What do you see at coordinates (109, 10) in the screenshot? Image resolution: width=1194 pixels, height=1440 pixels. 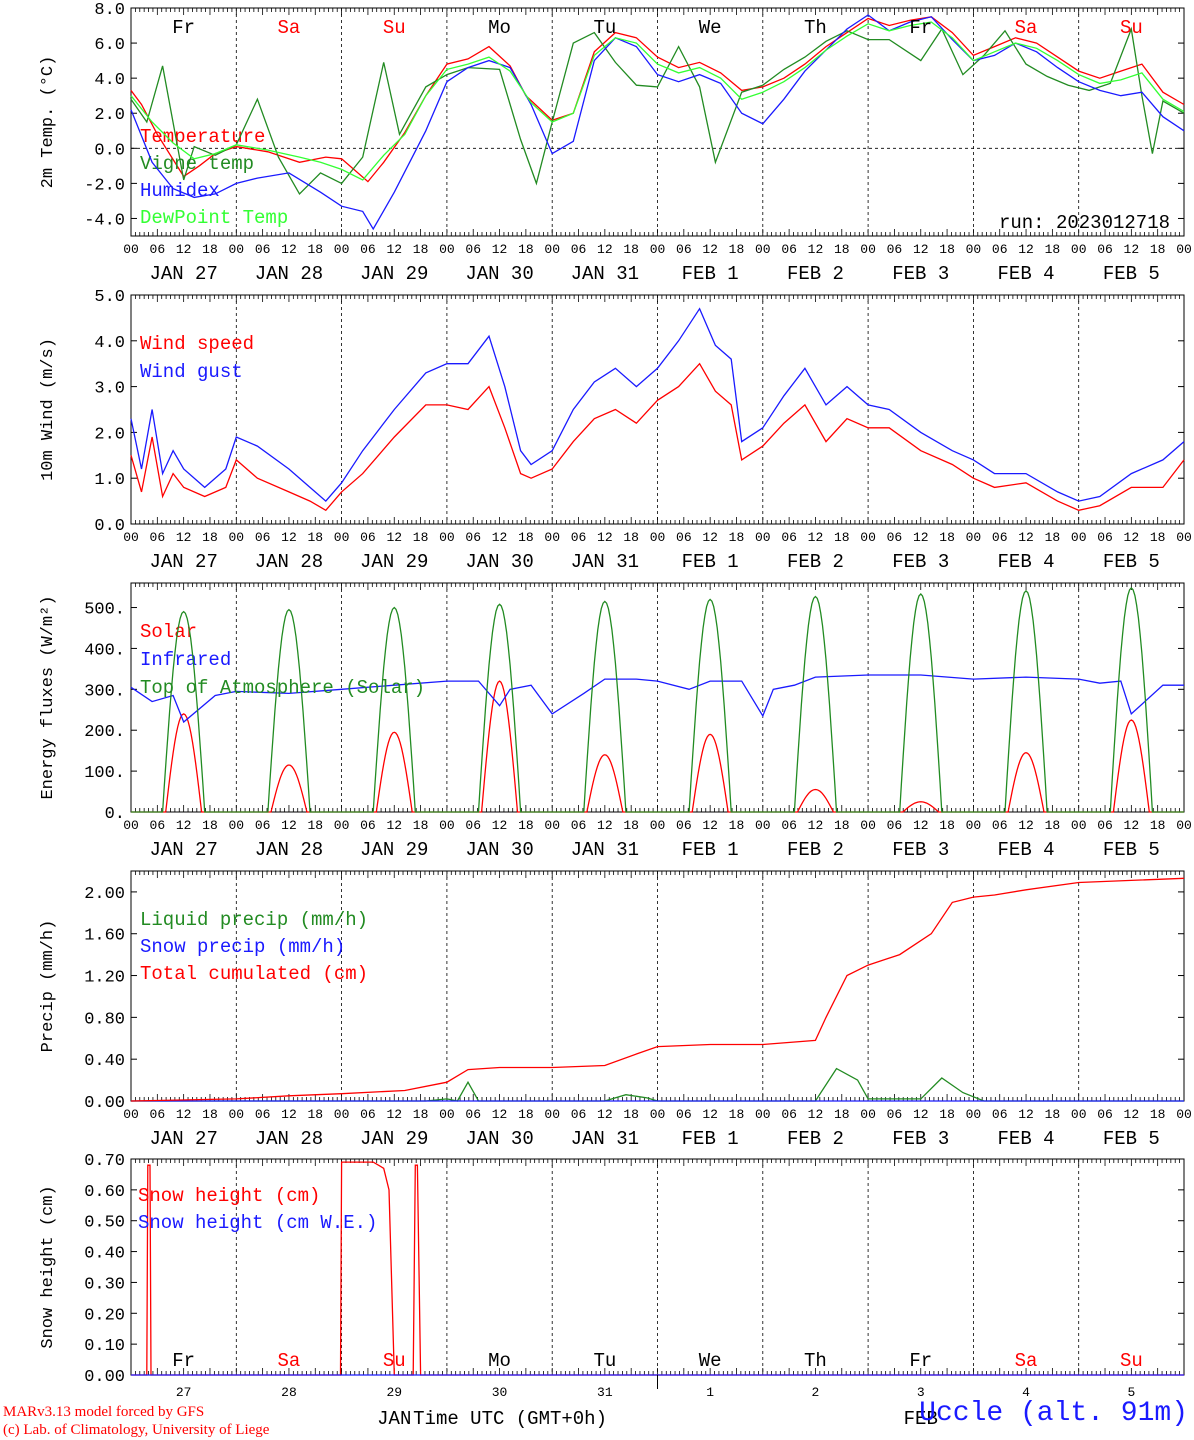 I see `y-tick-label: 8.0` at bounding box center [109, 10].